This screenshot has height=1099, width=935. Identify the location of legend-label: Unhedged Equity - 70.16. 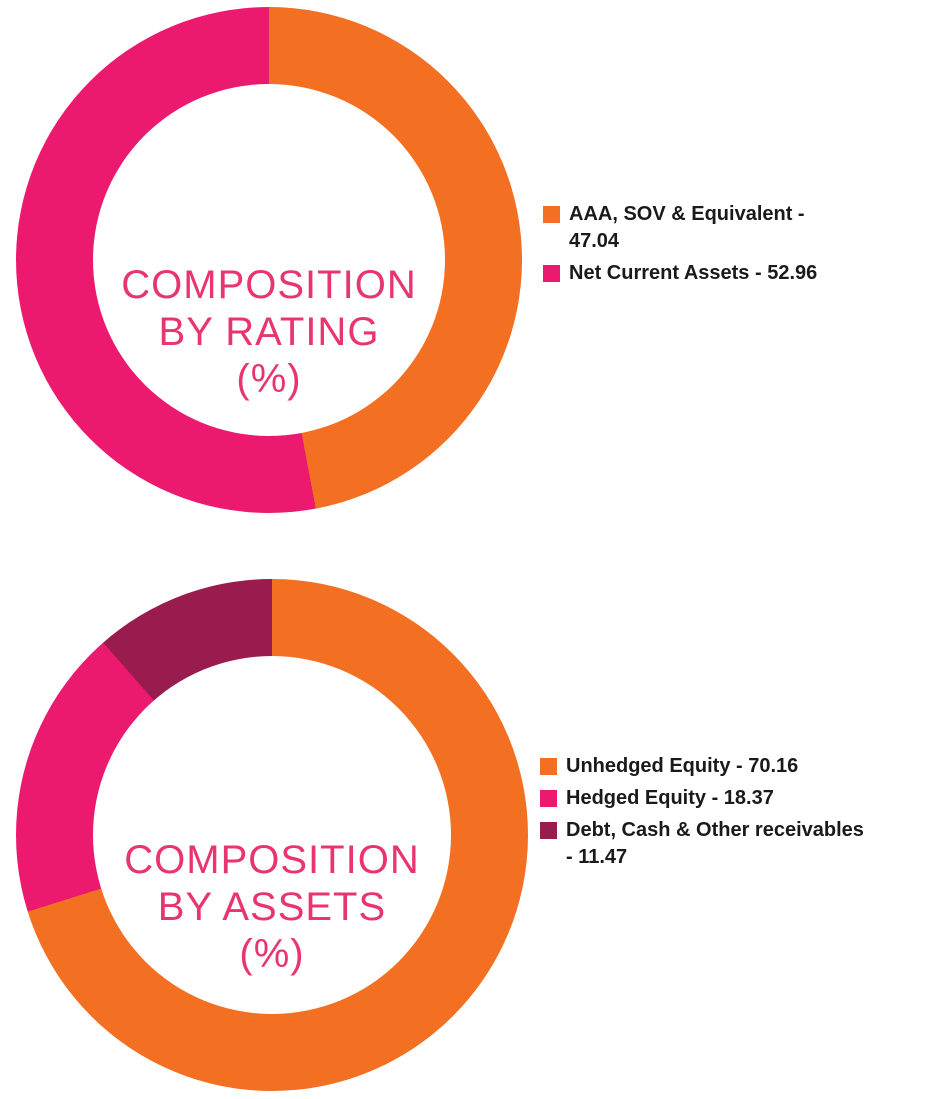
(682, 766).